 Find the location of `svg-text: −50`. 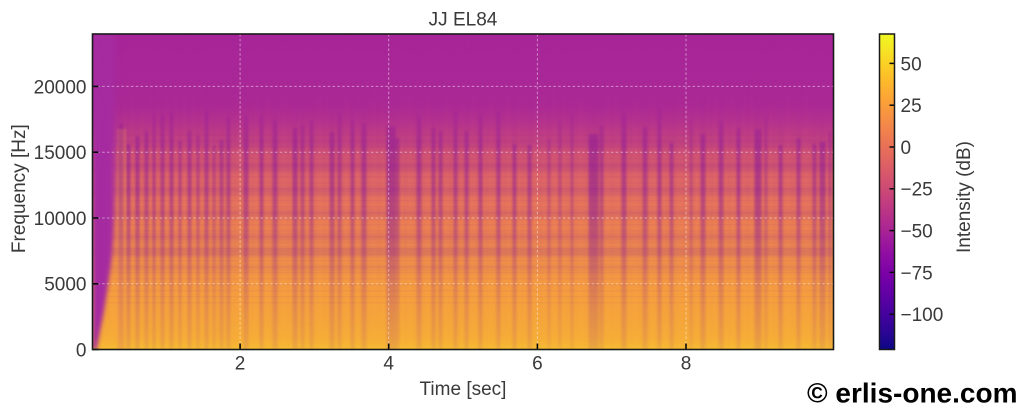

svg-text: −50 is located at coordinates (917, 232).